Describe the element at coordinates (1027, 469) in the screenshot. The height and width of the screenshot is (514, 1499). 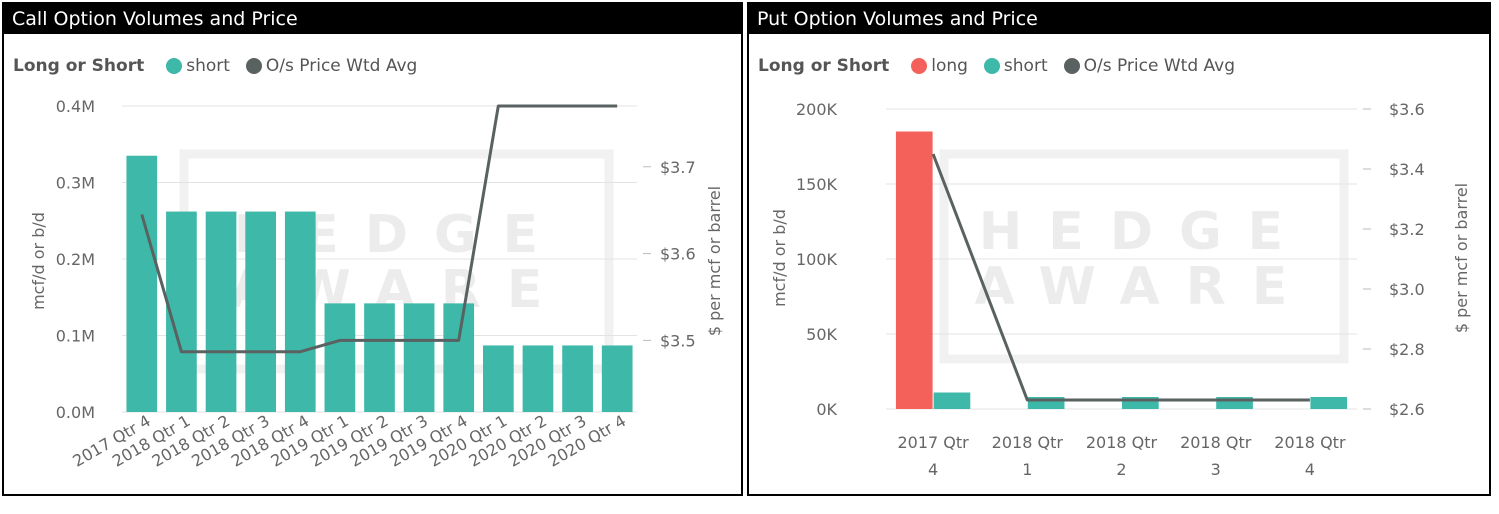
I see `x-tick-label: 1` at that location.